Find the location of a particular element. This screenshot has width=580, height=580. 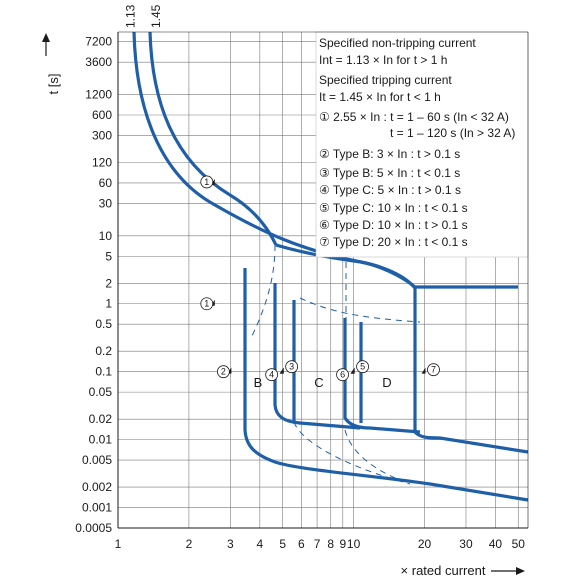

marker-4: 4 is located at coordinates (274, 374).